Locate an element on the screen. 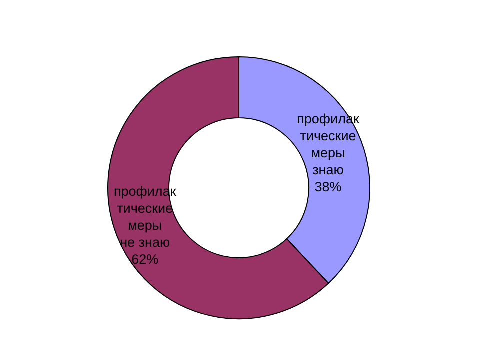 The width and height of the screenshot is (480, 354). data-label: 62% is located at coordinates (145, 260).